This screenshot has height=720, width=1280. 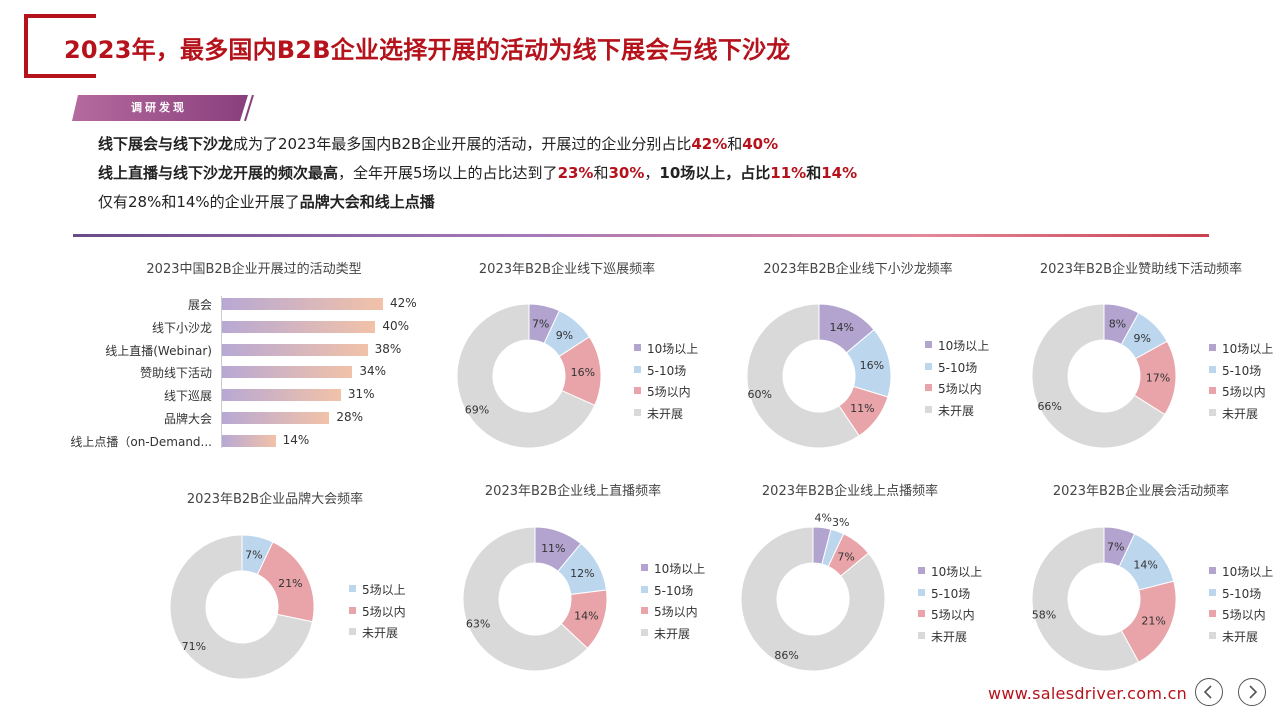 I want to click on prev-page-button, so click(x=1209, y=692).